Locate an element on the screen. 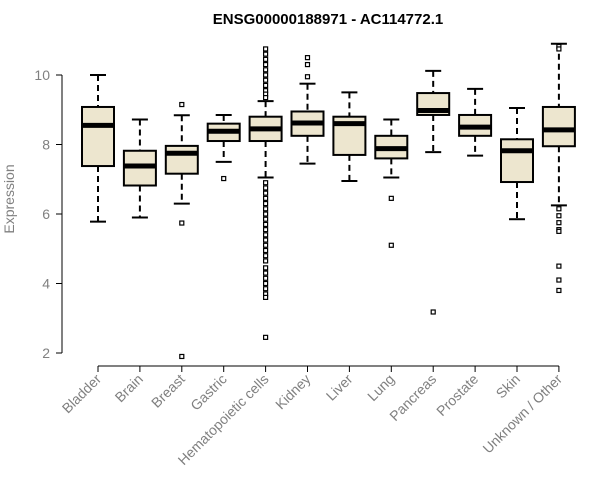 This screenshot has width=600, height=500. y-tick-label: 8 is located at coordinates (46, 145).